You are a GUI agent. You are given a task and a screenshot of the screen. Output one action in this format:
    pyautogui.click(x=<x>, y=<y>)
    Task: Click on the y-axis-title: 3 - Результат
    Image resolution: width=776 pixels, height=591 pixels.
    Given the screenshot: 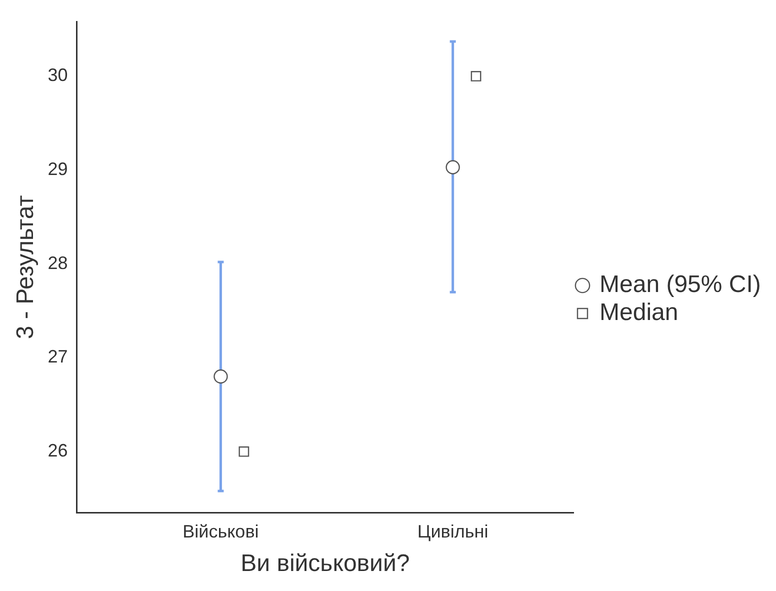 What is the action you would take?
    pyautogui.click(x=26, y=267)
    